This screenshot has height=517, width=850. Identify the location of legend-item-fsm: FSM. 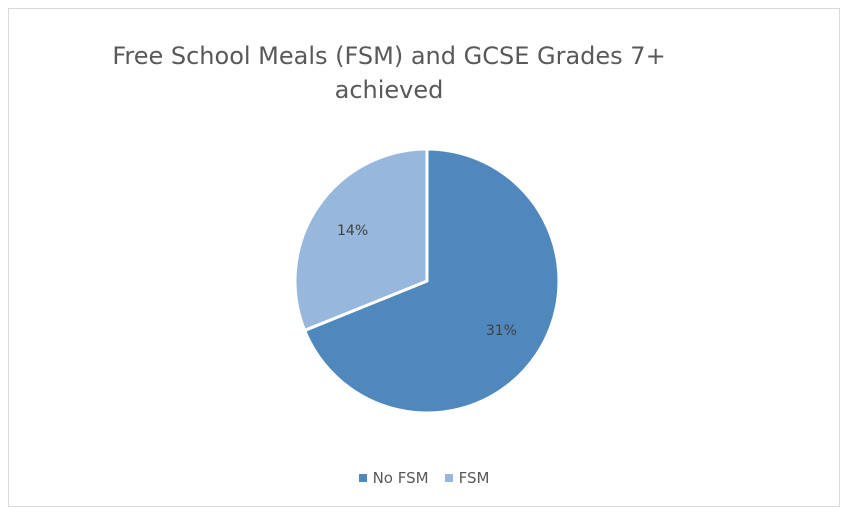
(467, 478).